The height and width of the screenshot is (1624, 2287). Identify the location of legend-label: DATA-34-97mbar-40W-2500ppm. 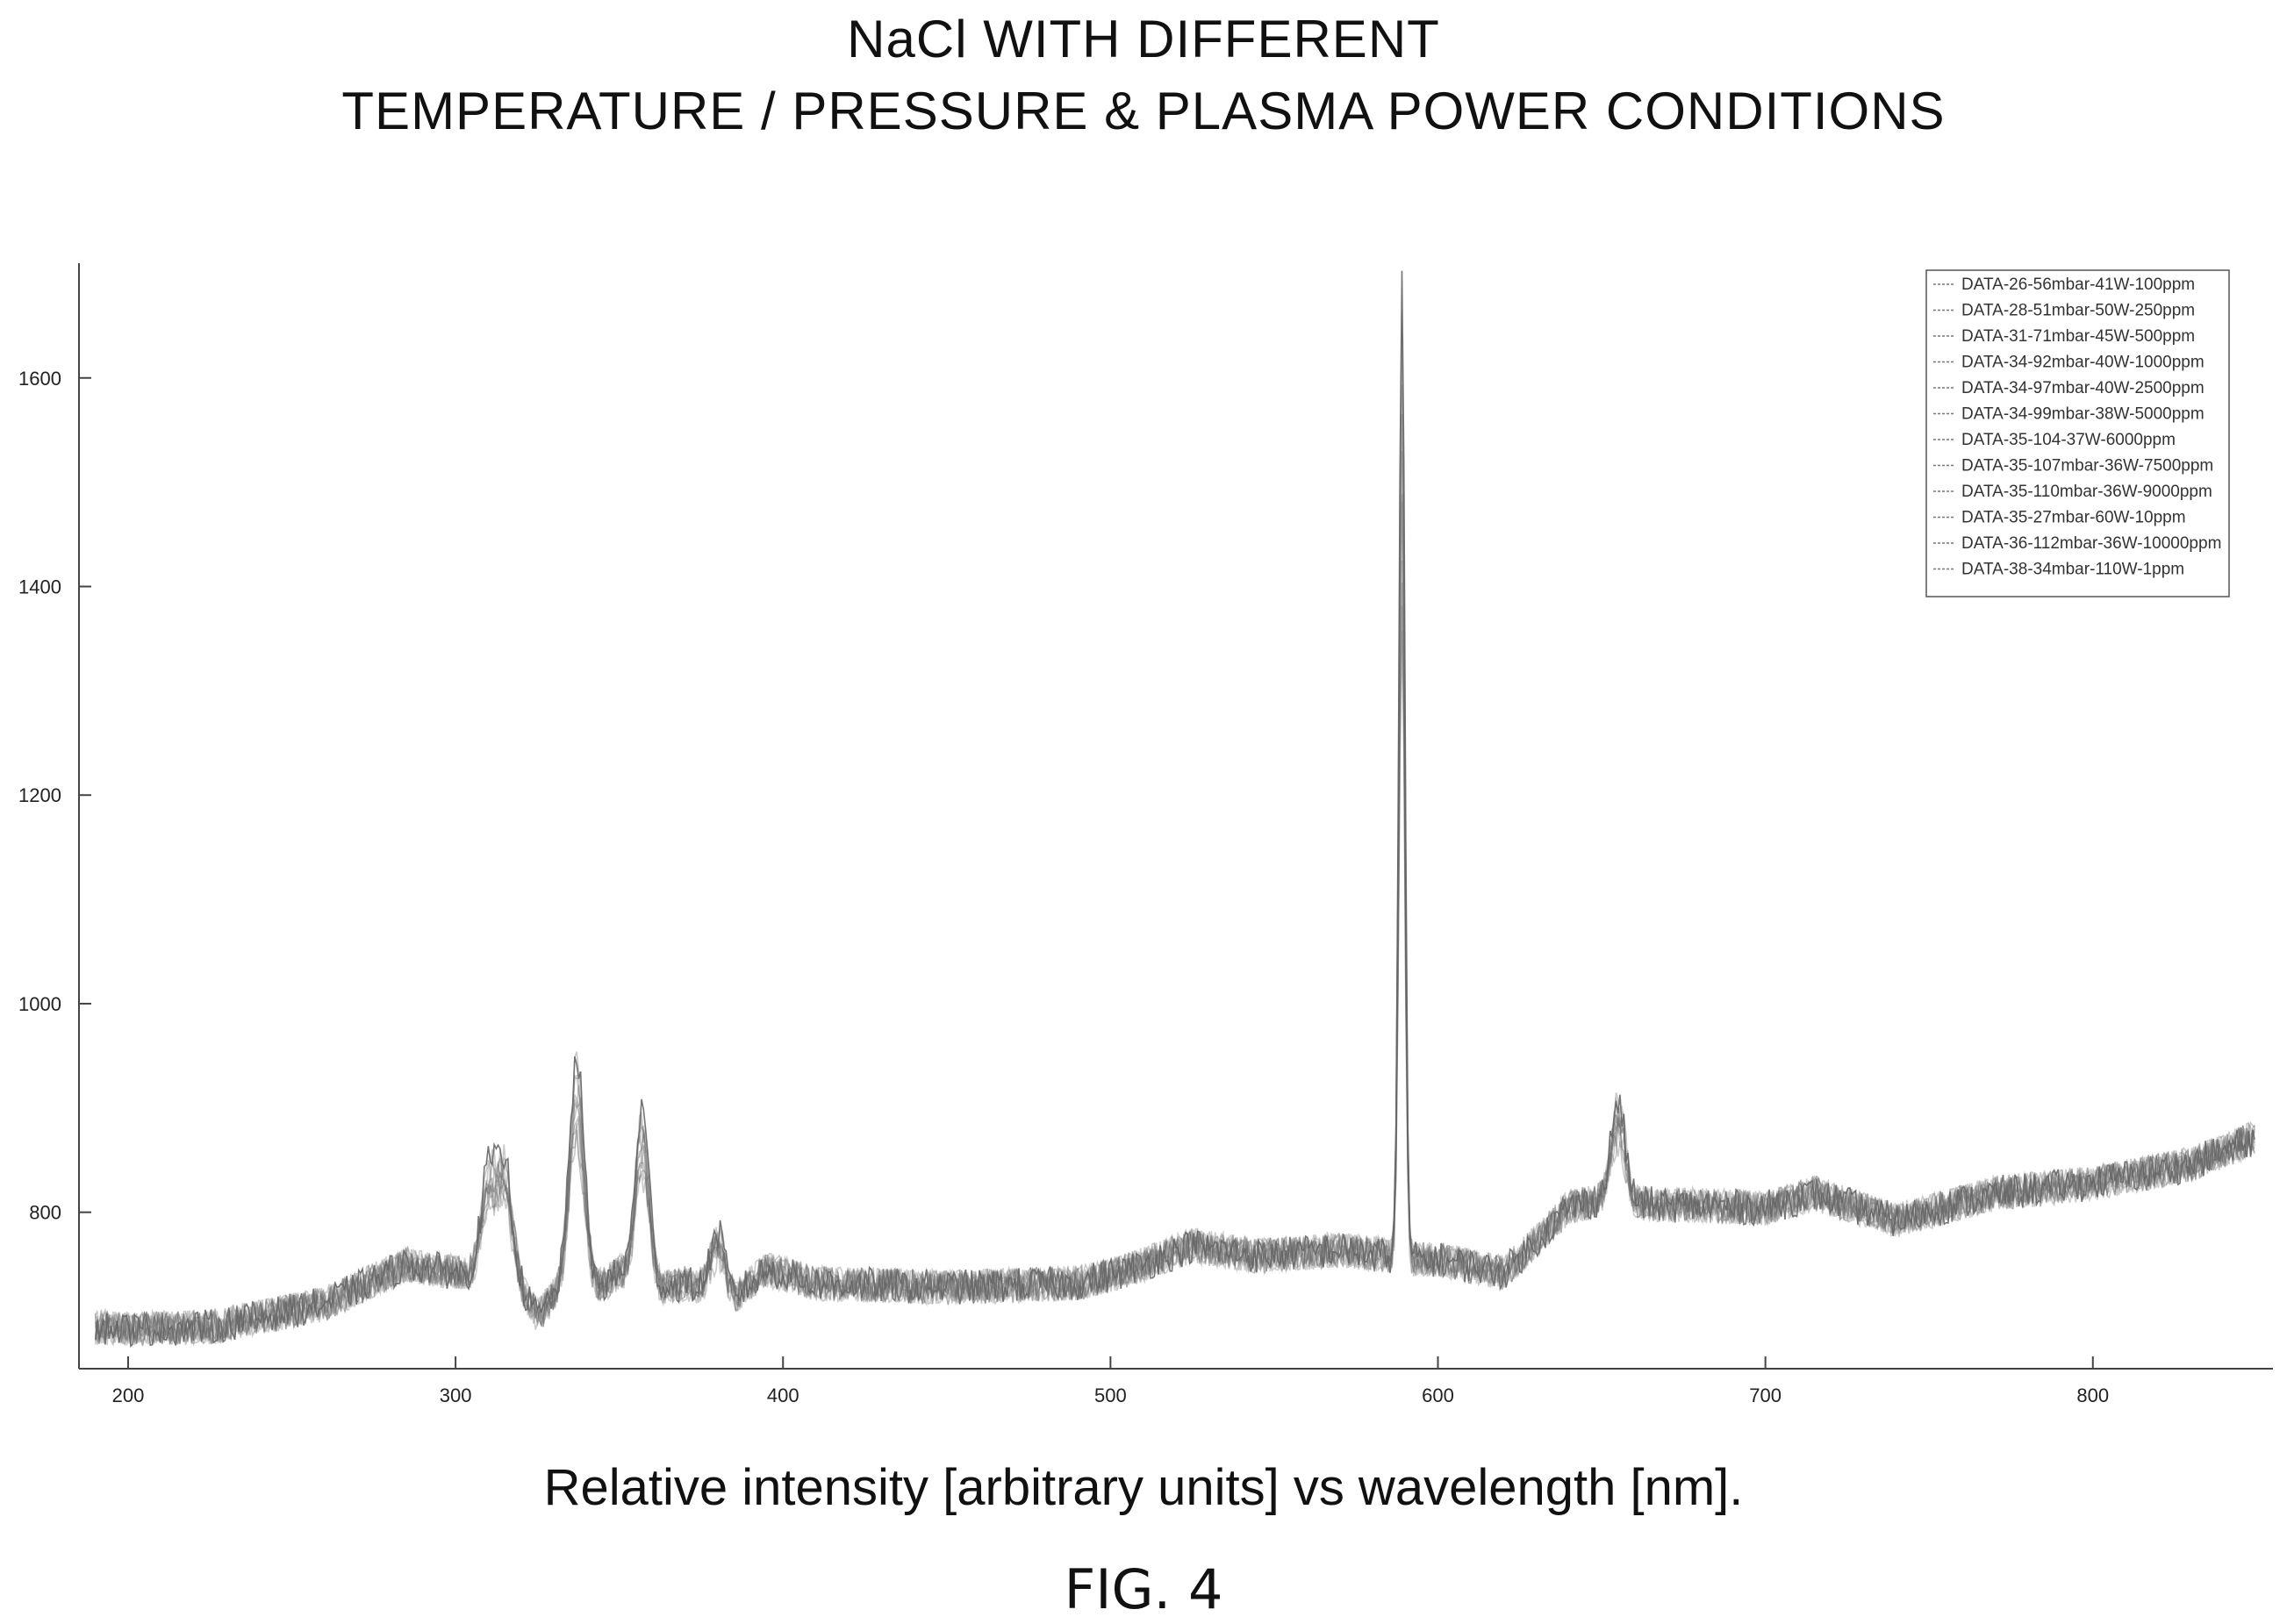
(2083, 388).